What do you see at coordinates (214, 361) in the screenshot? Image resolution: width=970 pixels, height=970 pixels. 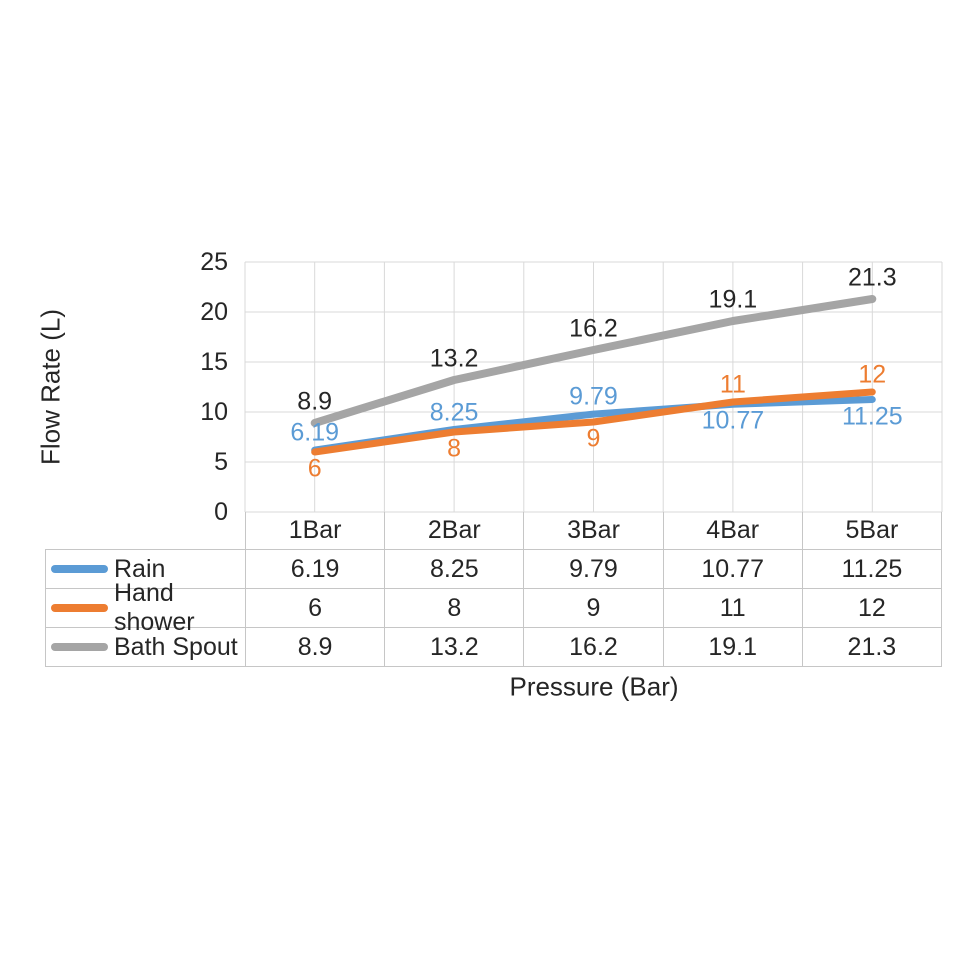 I see `y-tick-label: 15` at bounding box center [214, 361].